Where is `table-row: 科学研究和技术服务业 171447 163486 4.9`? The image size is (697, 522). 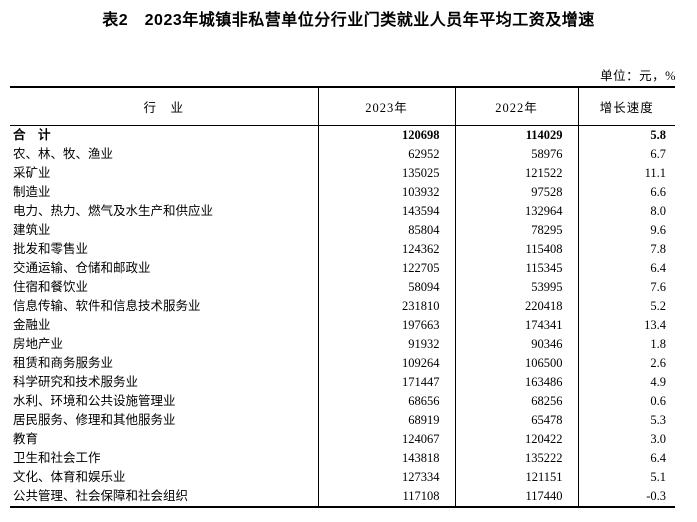 table-row: 科学研究和技术服务业 171447 163486 4.9 is located at coordinates (342, 382).